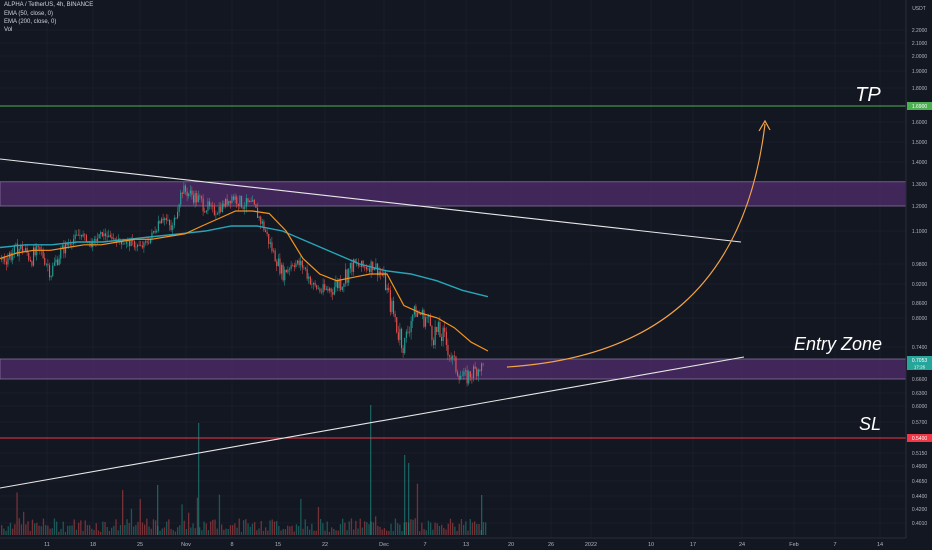 The width and height of the screenshot is (932, 550). What do you see at coordinates (30, 22) in the screenshot?
I see `legend-ema200: EMA (200, close, 0)` at bounding box center [30, 22].